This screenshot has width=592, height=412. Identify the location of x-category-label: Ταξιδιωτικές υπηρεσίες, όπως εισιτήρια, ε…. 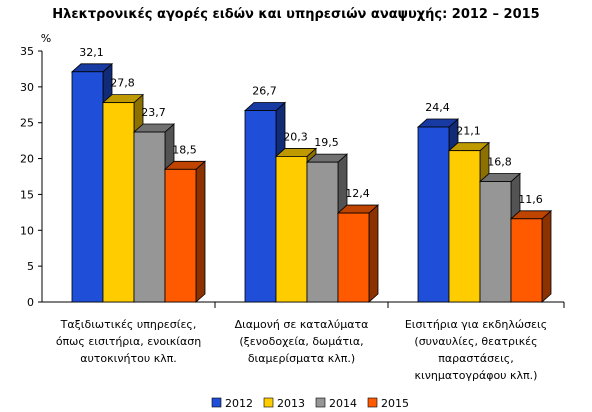
(128, 341).